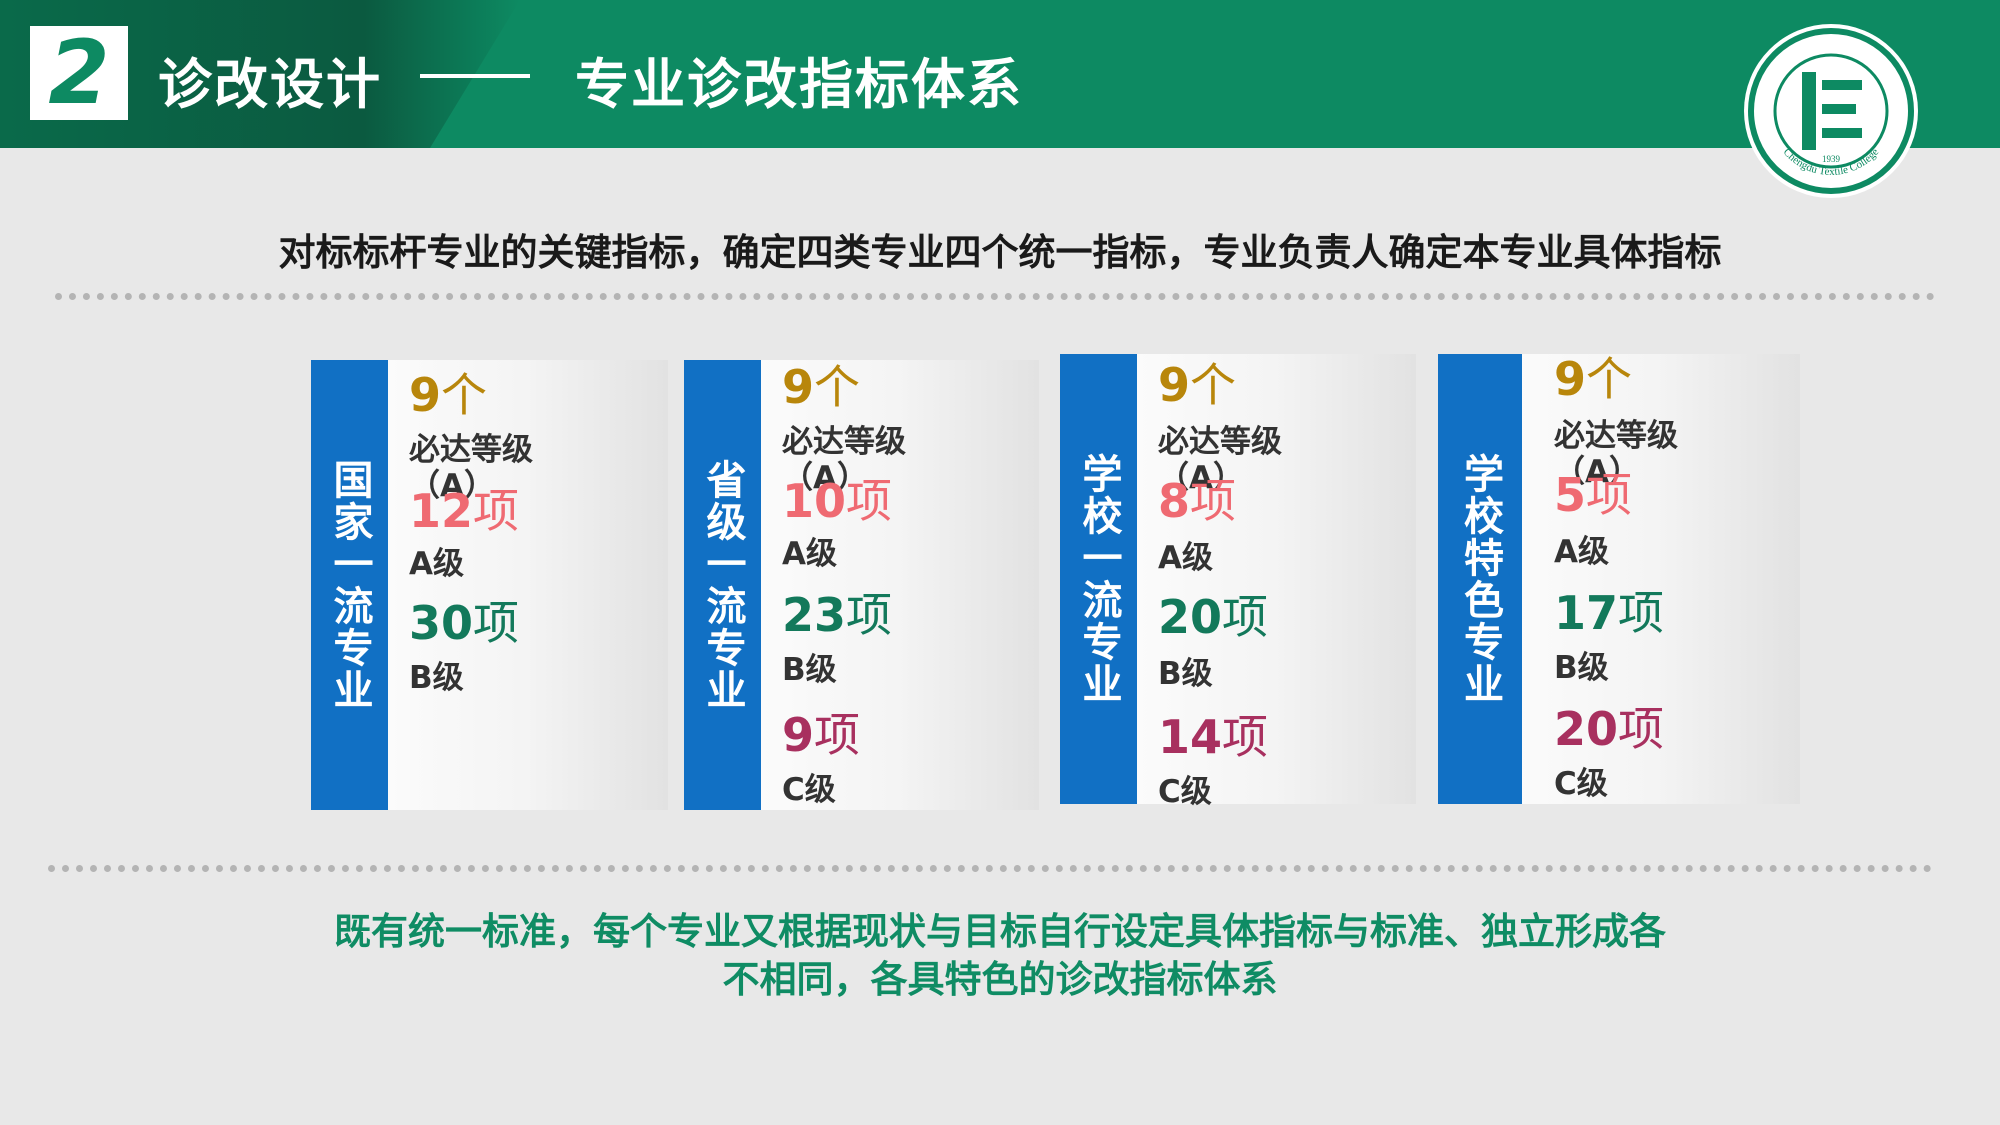  What do you see at coordinates (1197, 501) in the screenshot?
I see `level-a-count: 8项` at bounding box center [1197, 501].